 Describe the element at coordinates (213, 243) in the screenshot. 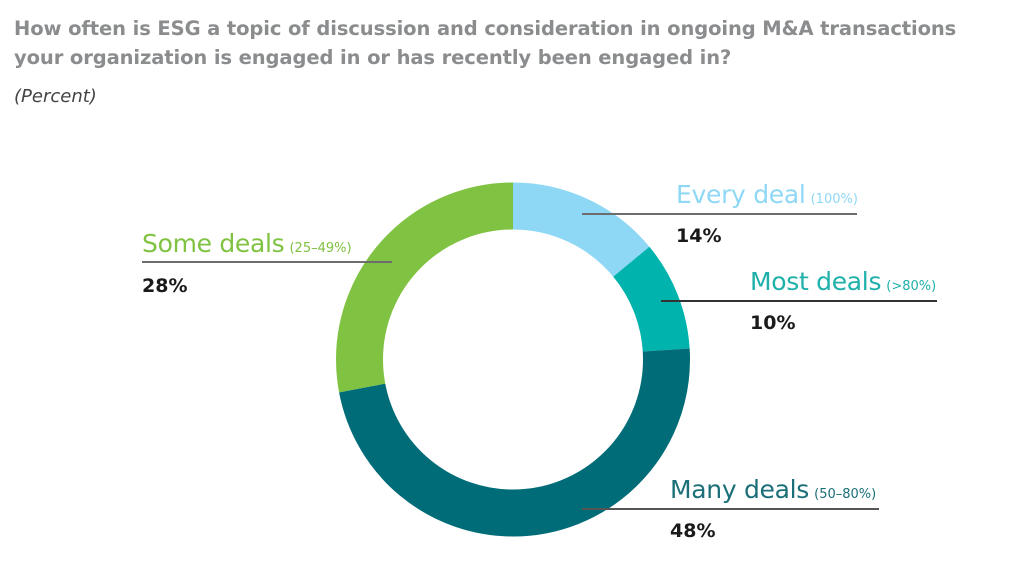

I see `label-some-deals-name: Some deals` at that location.